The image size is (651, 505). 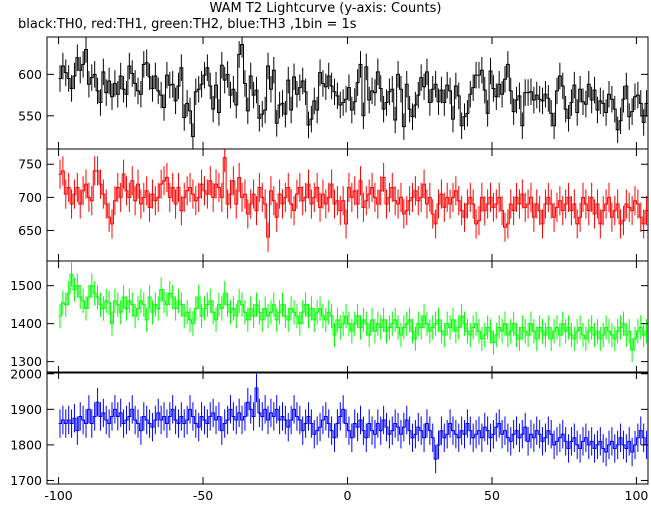 I want to click on y-tick-label: 650, so click(x=30, y=230).